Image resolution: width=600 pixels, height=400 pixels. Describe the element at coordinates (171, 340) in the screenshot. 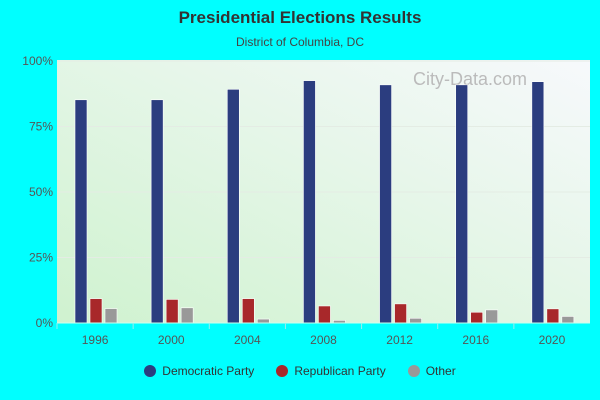

I see `x-tick-label: 2000` at that location.